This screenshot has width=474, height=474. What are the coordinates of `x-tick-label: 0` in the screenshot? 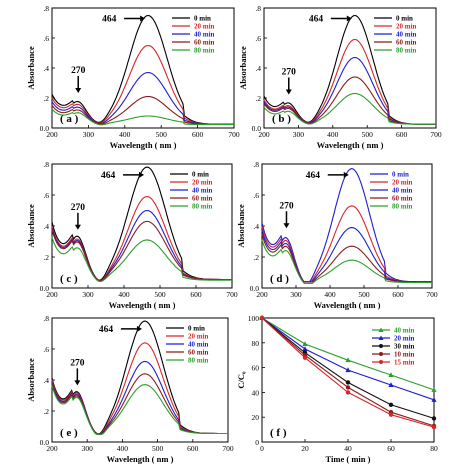 It's located at (262, 448).